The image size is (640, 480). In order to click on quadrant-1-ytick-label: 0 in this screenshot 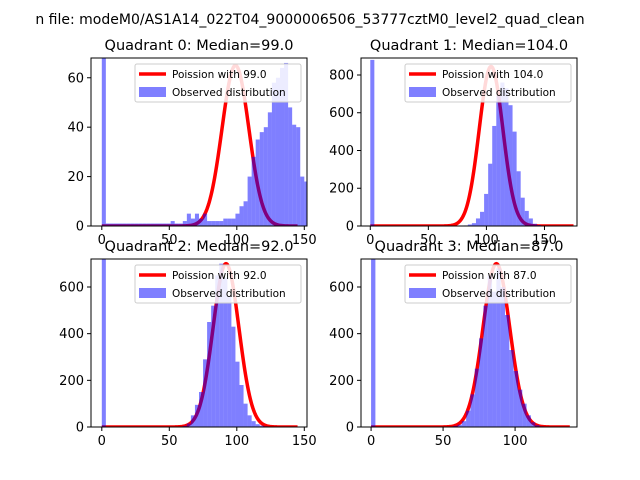, I will do `click(350, 227)`.